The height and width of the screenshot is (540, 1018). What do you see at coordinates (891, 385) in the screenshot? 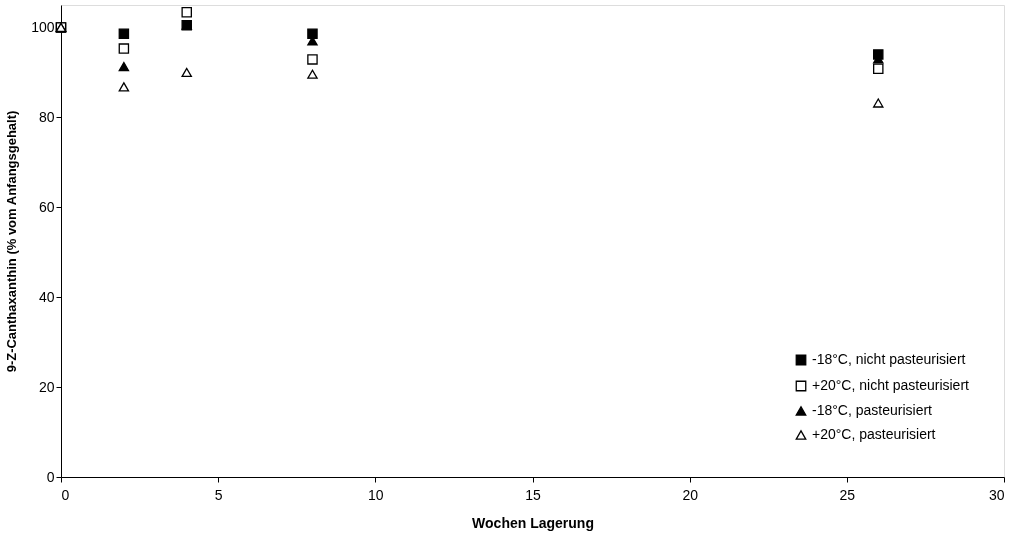
I see `legend-label: +20°C, nicht pasteurisiert` at bounding box center [891, 385].